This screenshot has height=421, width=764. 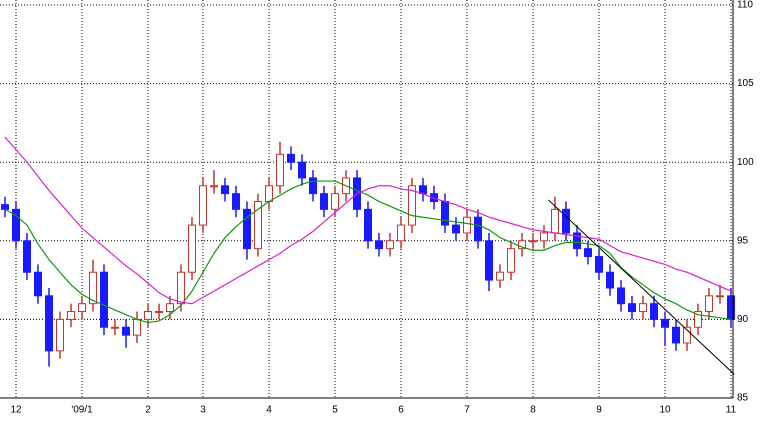 What do you see at coordinates (335, 410) in the screenshot?
I see `x-tick-label: 5` at bounding box center [335, 410].